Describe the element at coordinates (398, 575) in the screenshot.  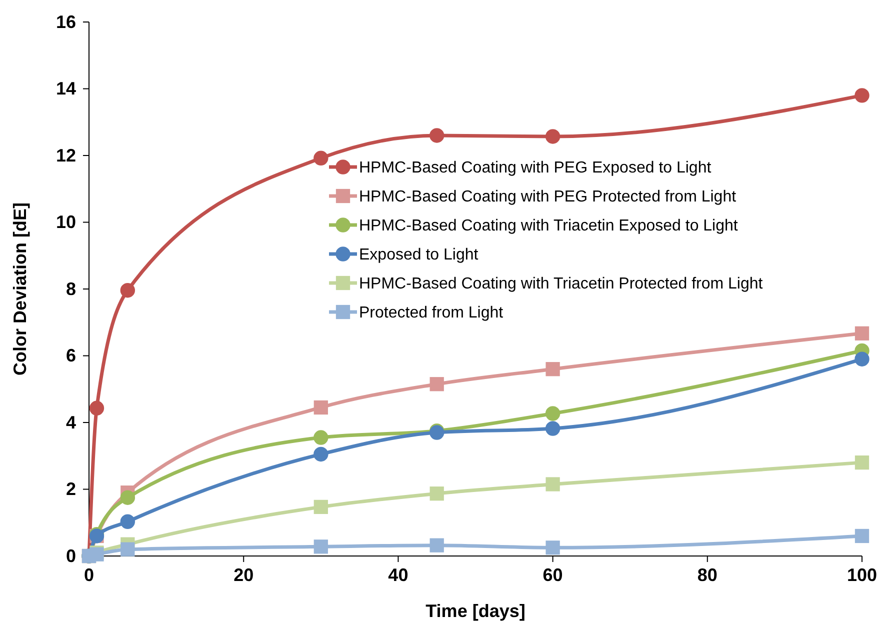
I see `x-tick-label: 40` at that location.